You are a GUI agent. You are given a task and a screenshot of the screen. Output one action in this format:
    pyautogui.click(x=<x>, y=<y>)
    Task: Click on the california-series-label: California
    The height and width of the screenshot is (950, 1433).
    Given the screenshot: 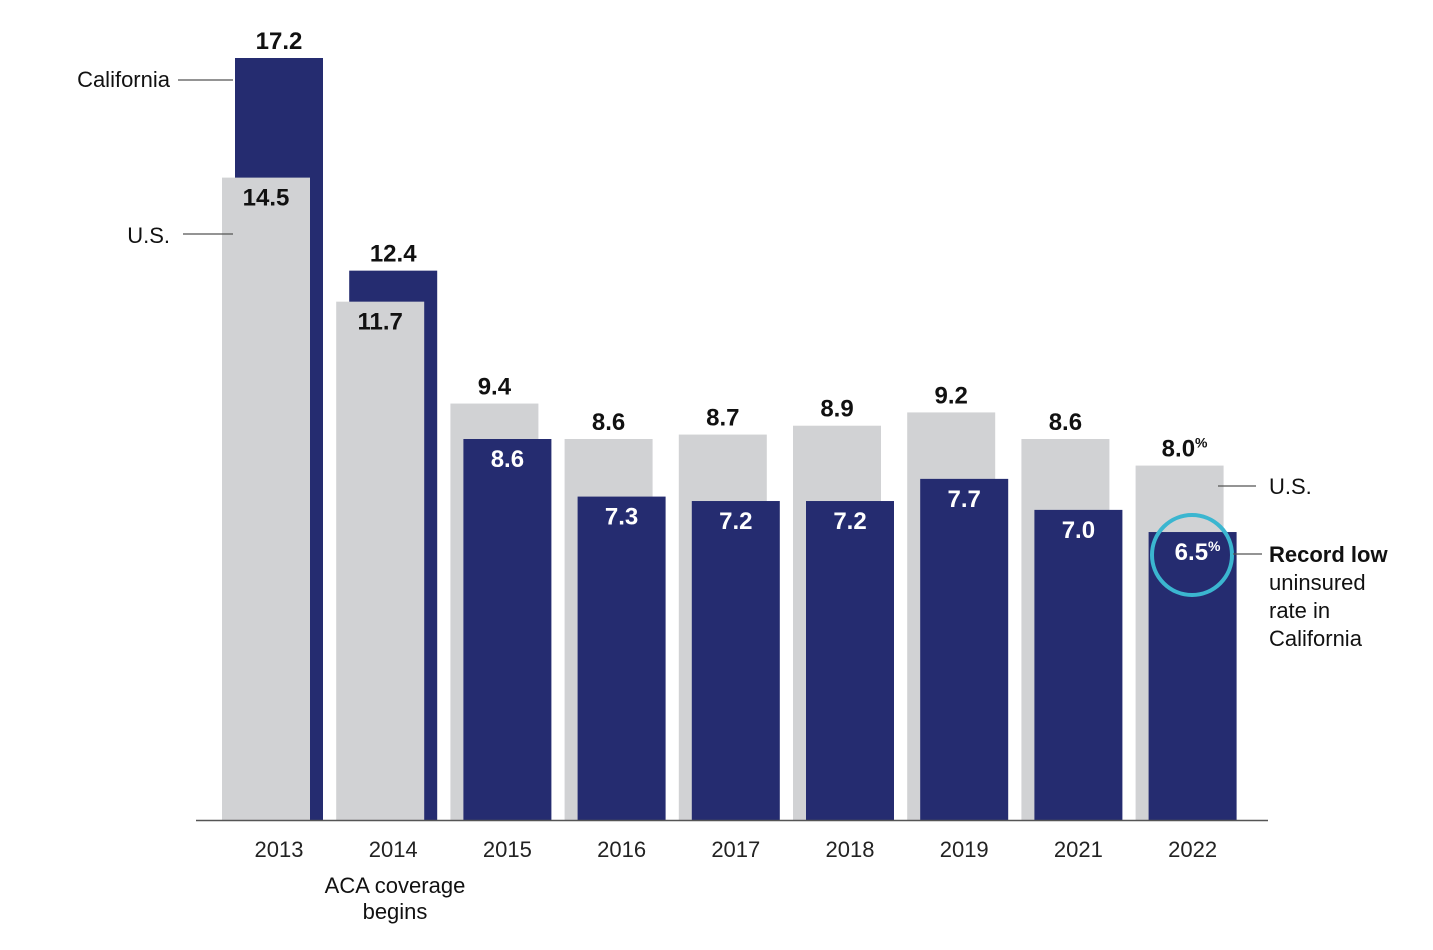 What is the action you would take?
    pyautogui.click(x=124, y=79)
    